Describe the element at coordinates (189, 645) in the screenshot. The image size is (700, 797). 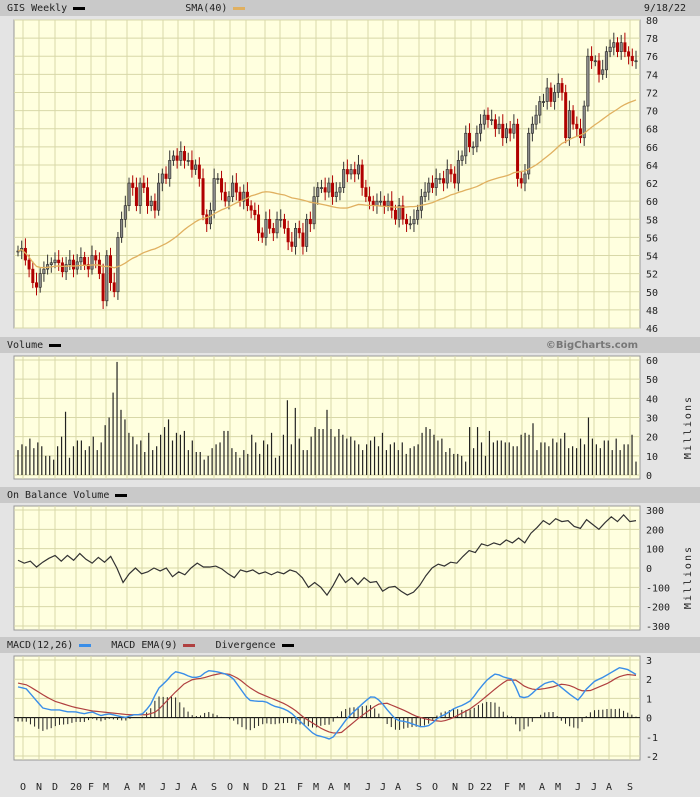
I see `macd-ema-legend-swatch` at that location.